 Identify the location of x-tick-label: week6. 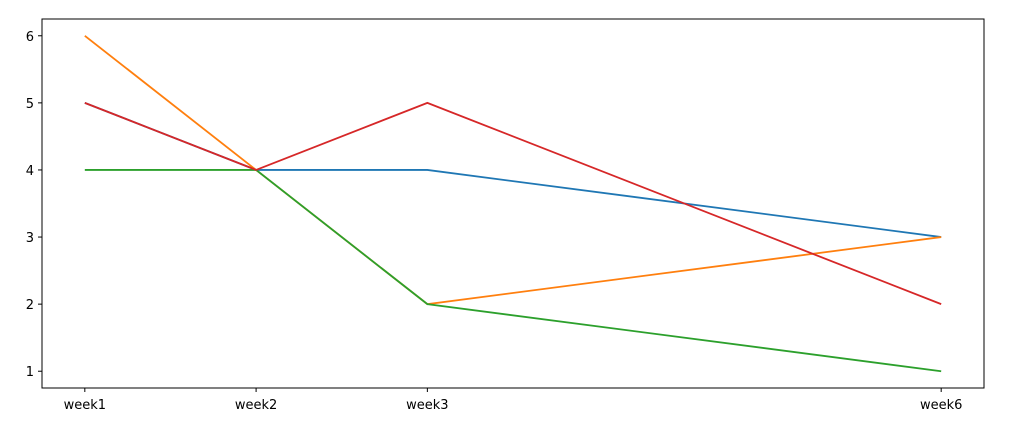
(941, 405).